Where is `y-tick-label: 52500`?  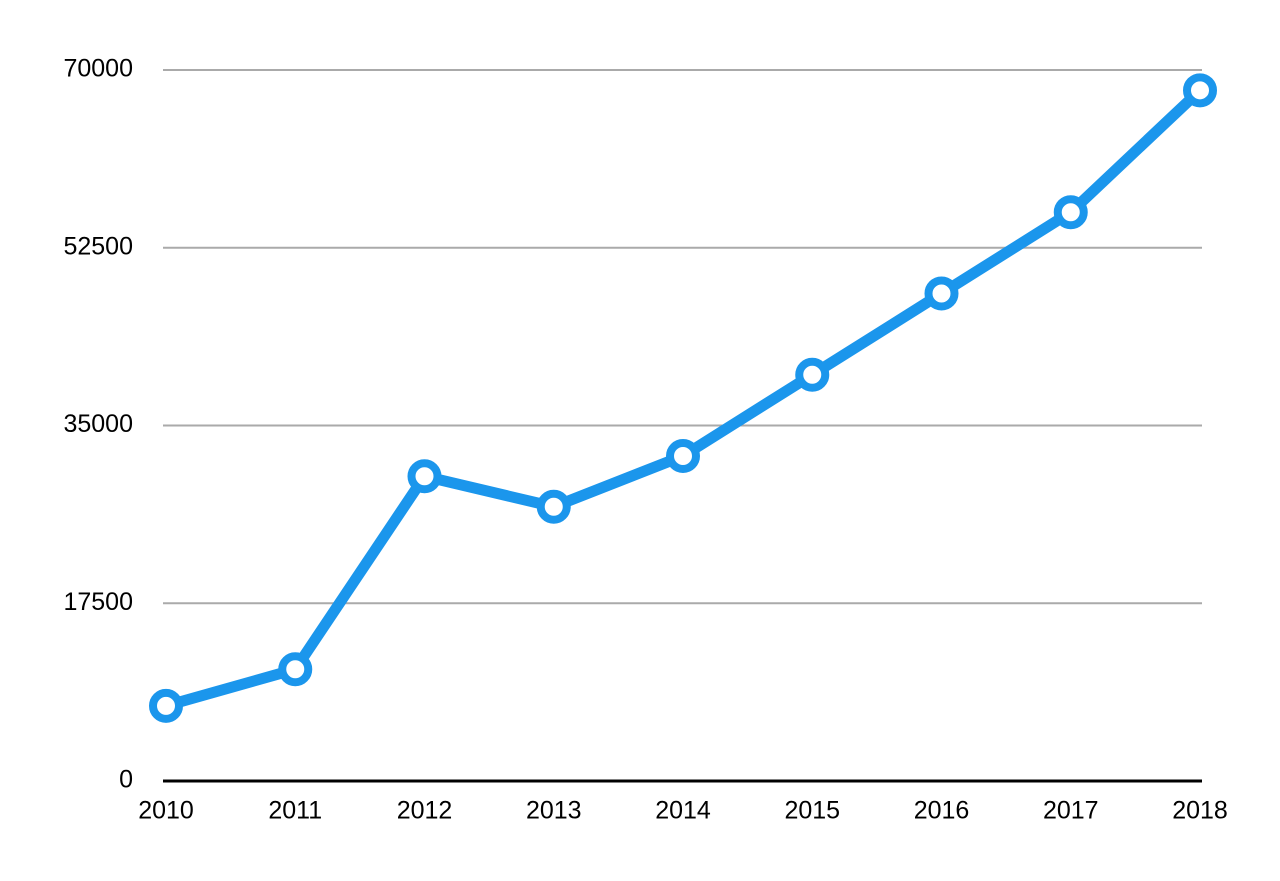
y-tick-label: 52500 is located at coordinates (98, 246).